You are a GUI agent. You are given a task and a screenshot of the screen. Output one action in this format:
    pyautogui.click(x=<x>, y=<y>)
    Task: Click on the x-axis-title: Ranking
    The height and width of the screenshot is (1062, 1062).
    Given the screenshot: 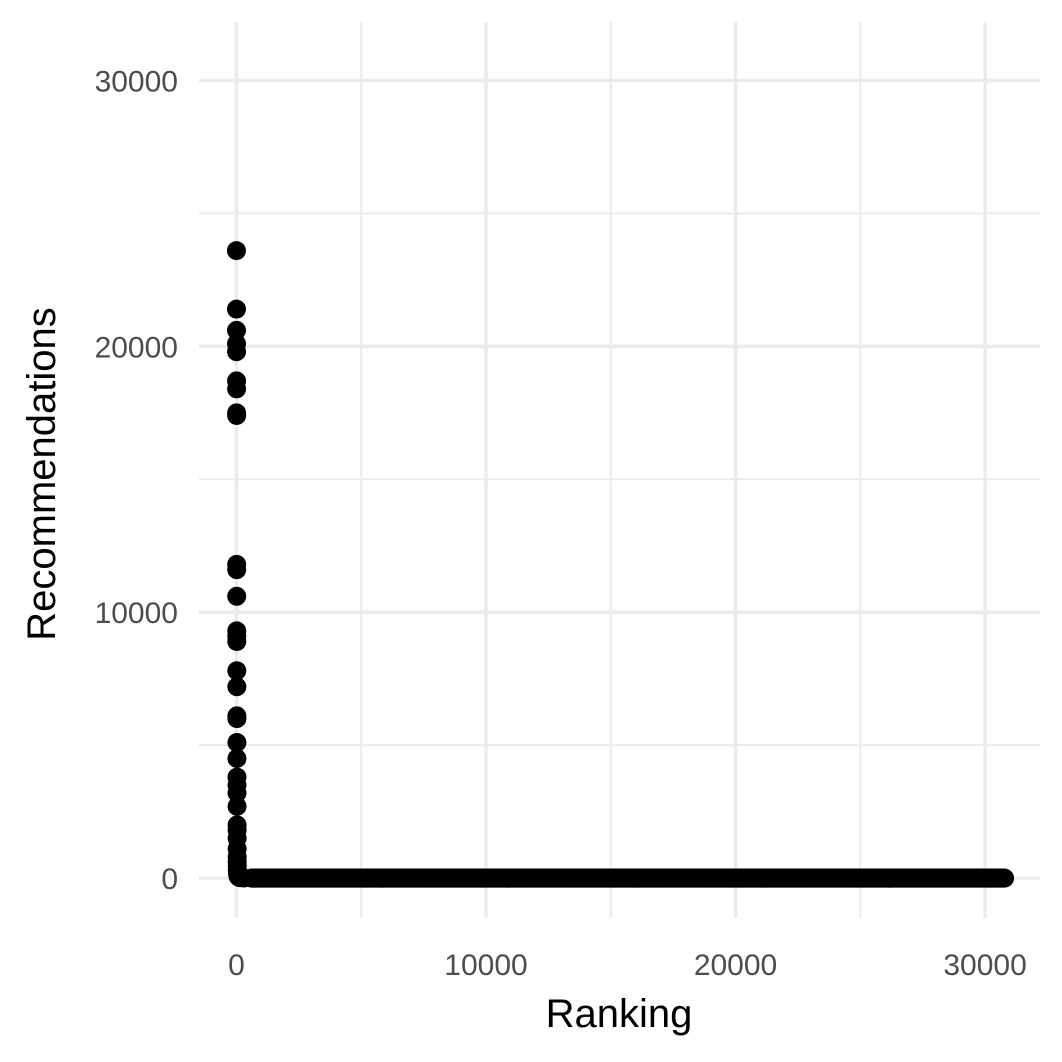 What is the action you would take?
    pyautogui.click(x=619, y=1014)
    